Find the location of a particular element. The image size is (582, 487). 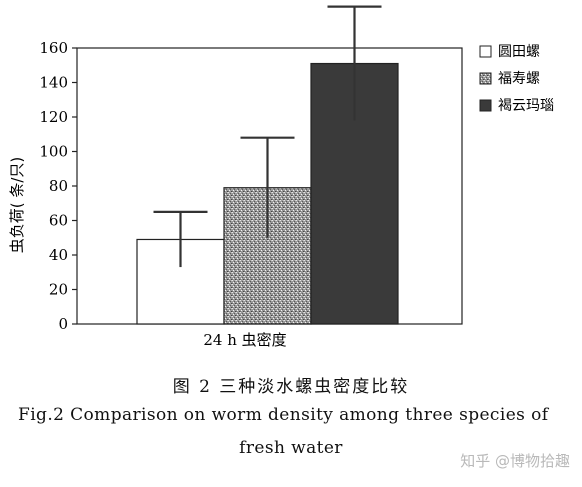

figure-caption-cn: 图 2 三种淡水螺虫密度比较 is located at coordinates (291, 387).